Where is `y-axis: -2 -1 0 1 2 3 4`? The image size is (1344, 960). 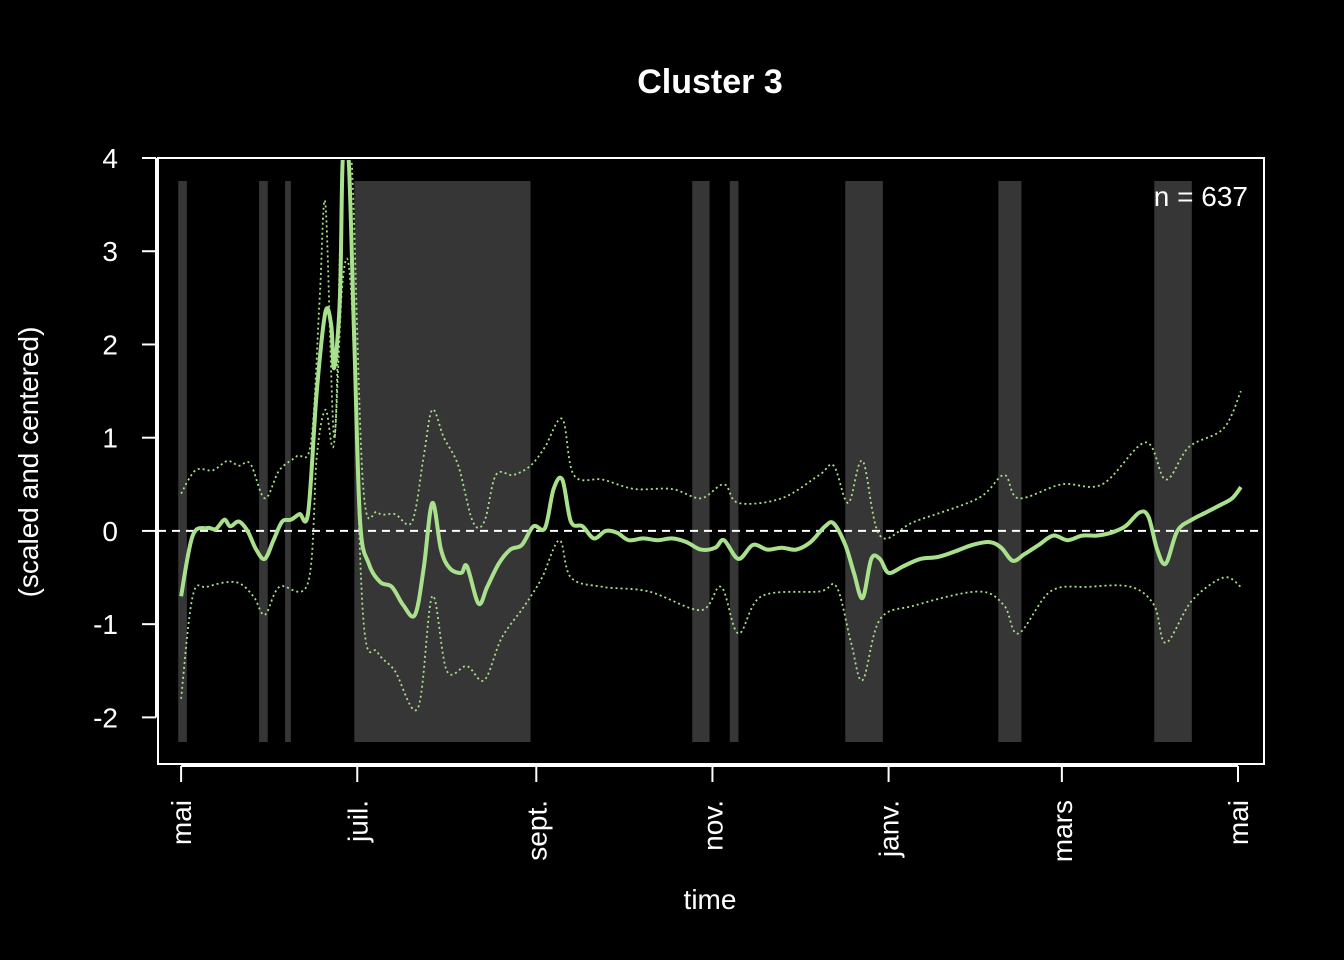
y-axis: -2 -1 0 1 2 3 4 is located at coordinates (125, 438).